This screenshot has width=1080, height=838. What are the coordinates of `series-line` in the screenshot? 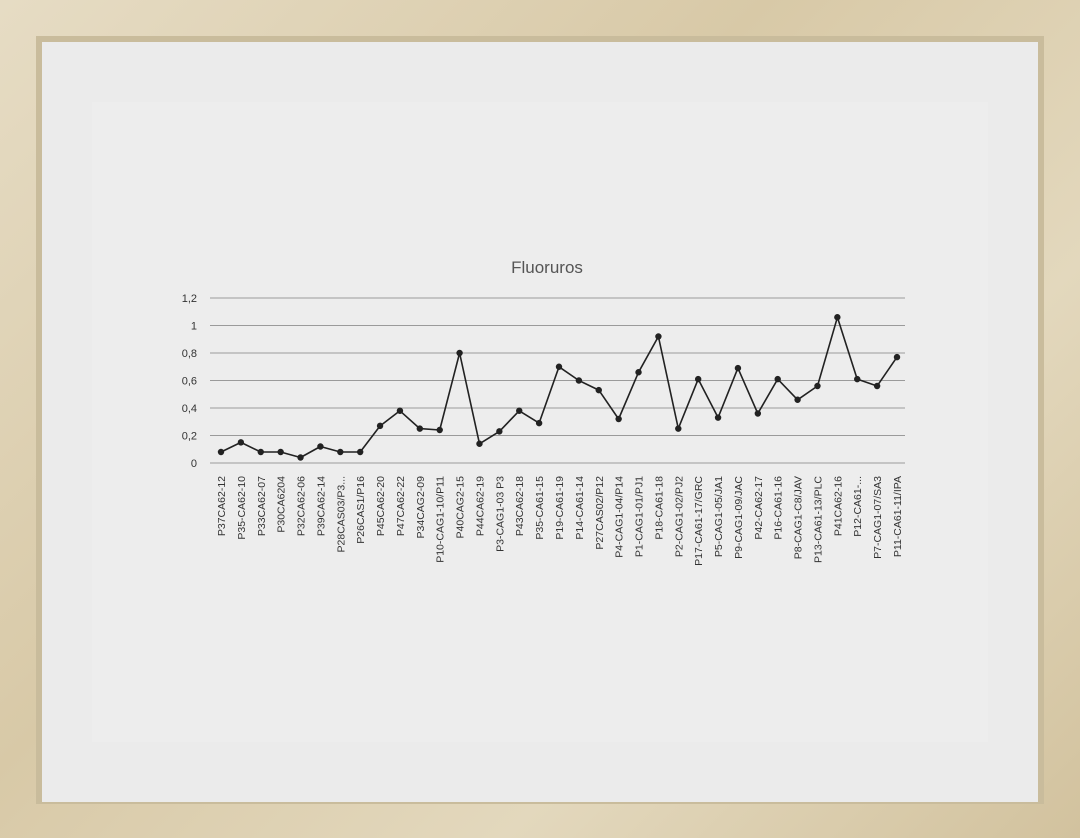 It's located at (559, 387).